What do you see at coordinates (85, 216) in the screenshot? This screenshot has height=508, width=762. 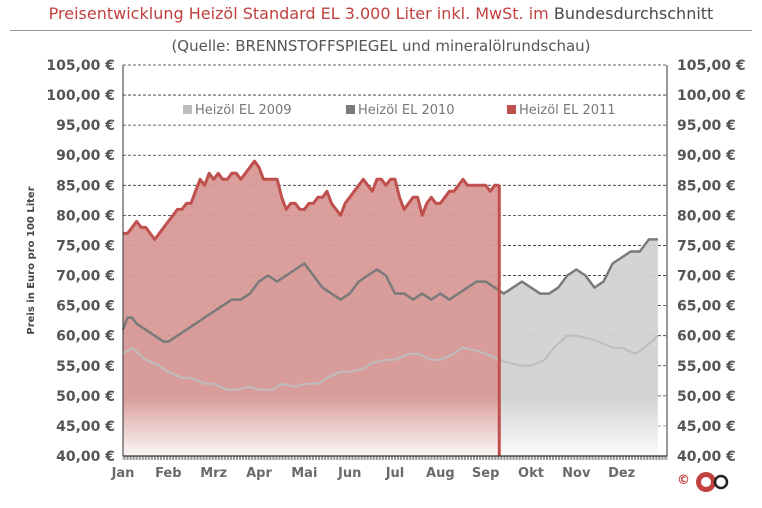 I see `y-tick-label-left: 80,00 €` at bounding box center [85, 216].